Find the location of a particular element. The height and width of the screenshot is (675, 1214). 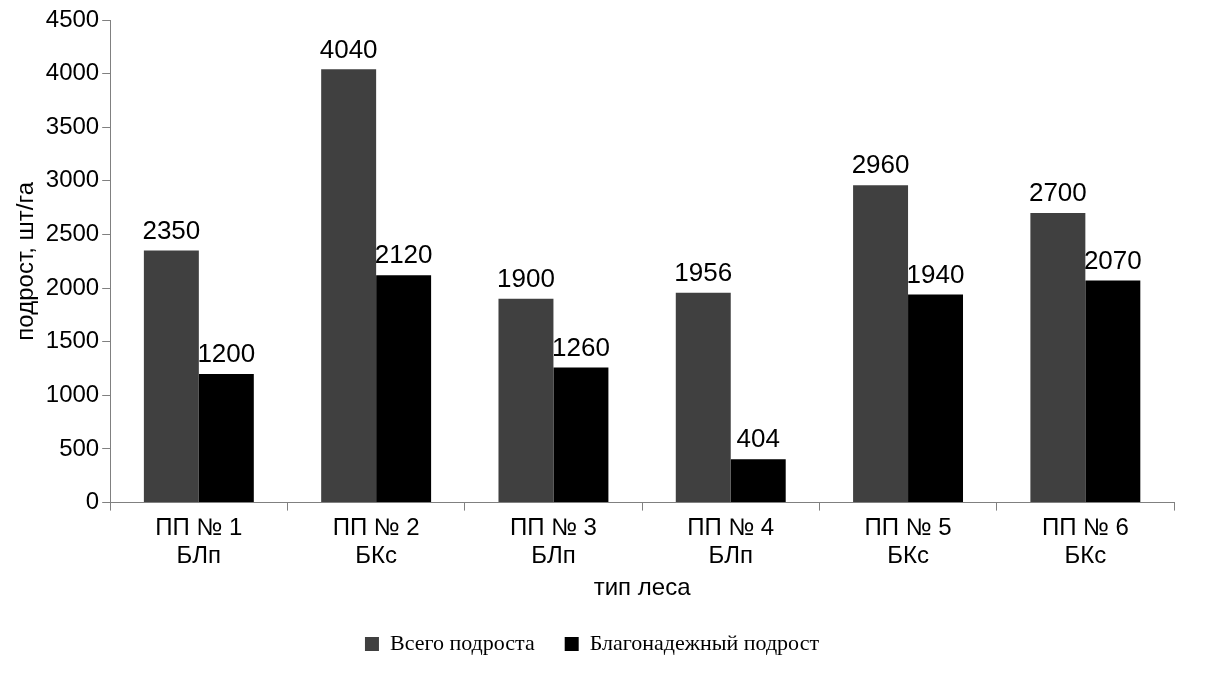

y-tick-label: 500 is located at coordinates (79, 447).